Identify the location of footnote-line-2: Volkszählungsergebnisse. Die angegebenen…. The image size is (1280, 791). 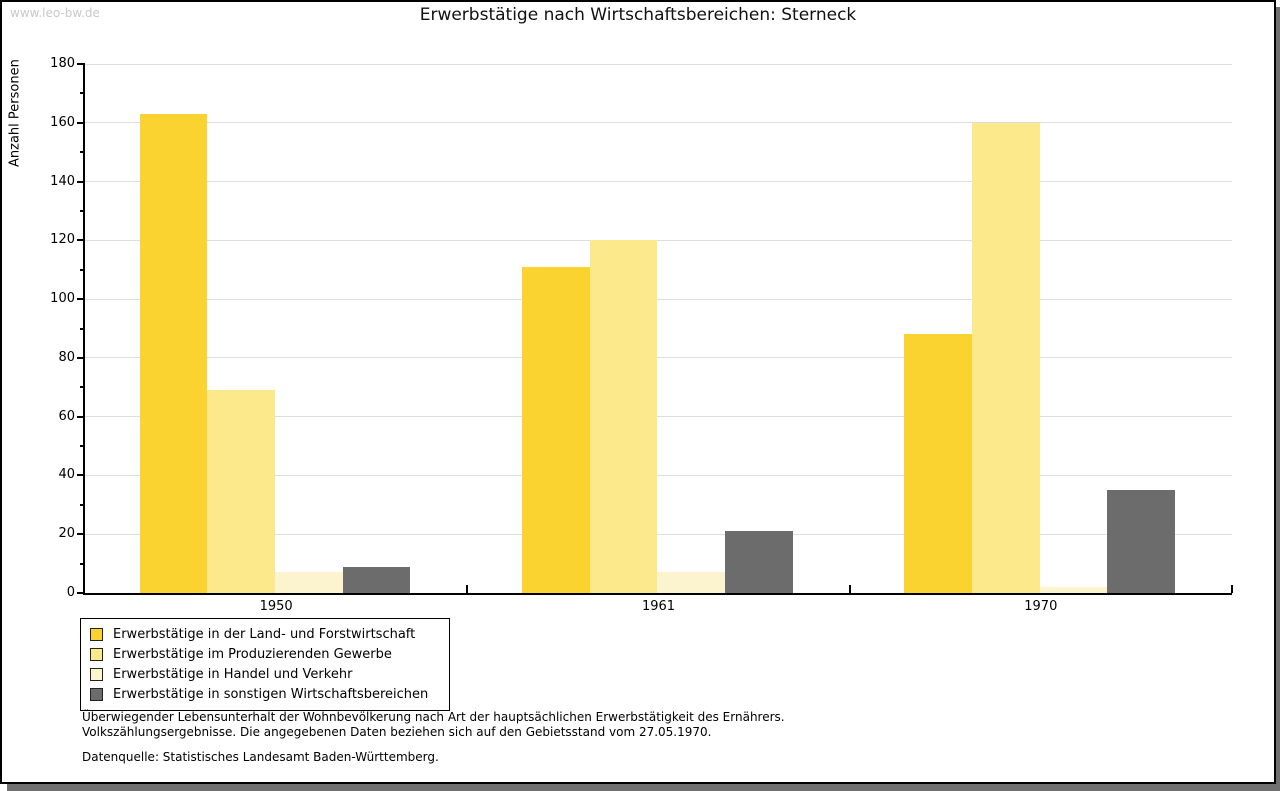
(397, 731).